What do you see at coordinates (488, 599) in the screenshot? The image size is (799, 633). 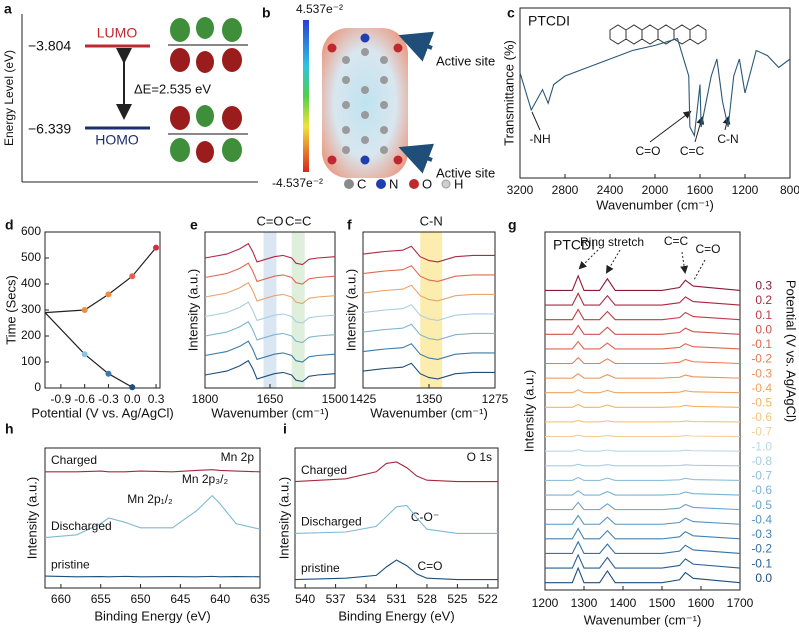 I see `x-tick-label: 522` at bounding box center [488, 599].